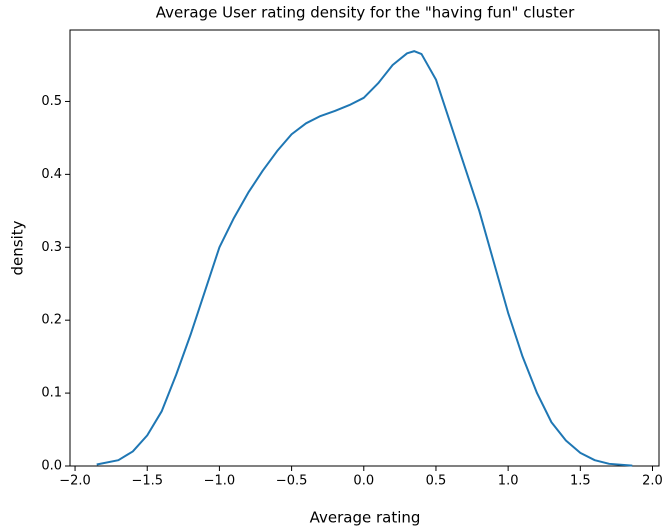  I want to click on y-tick-label: 0.1, so click(51, 393).